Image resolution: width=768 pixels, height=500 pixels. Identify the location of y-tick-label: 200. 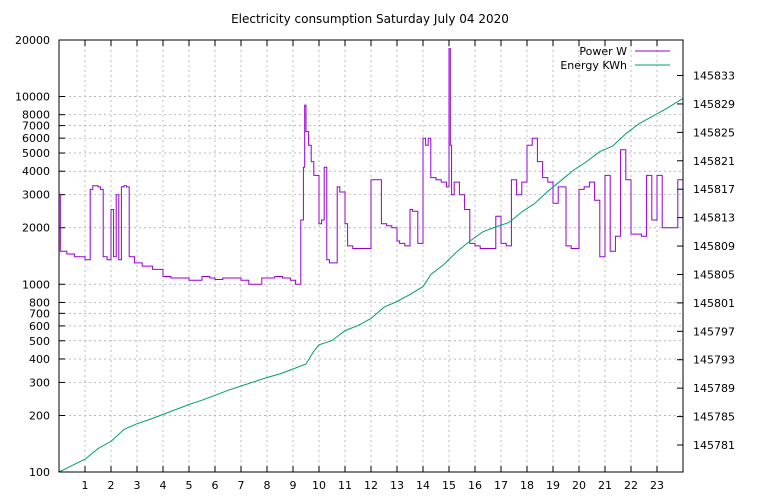
(39, 415).